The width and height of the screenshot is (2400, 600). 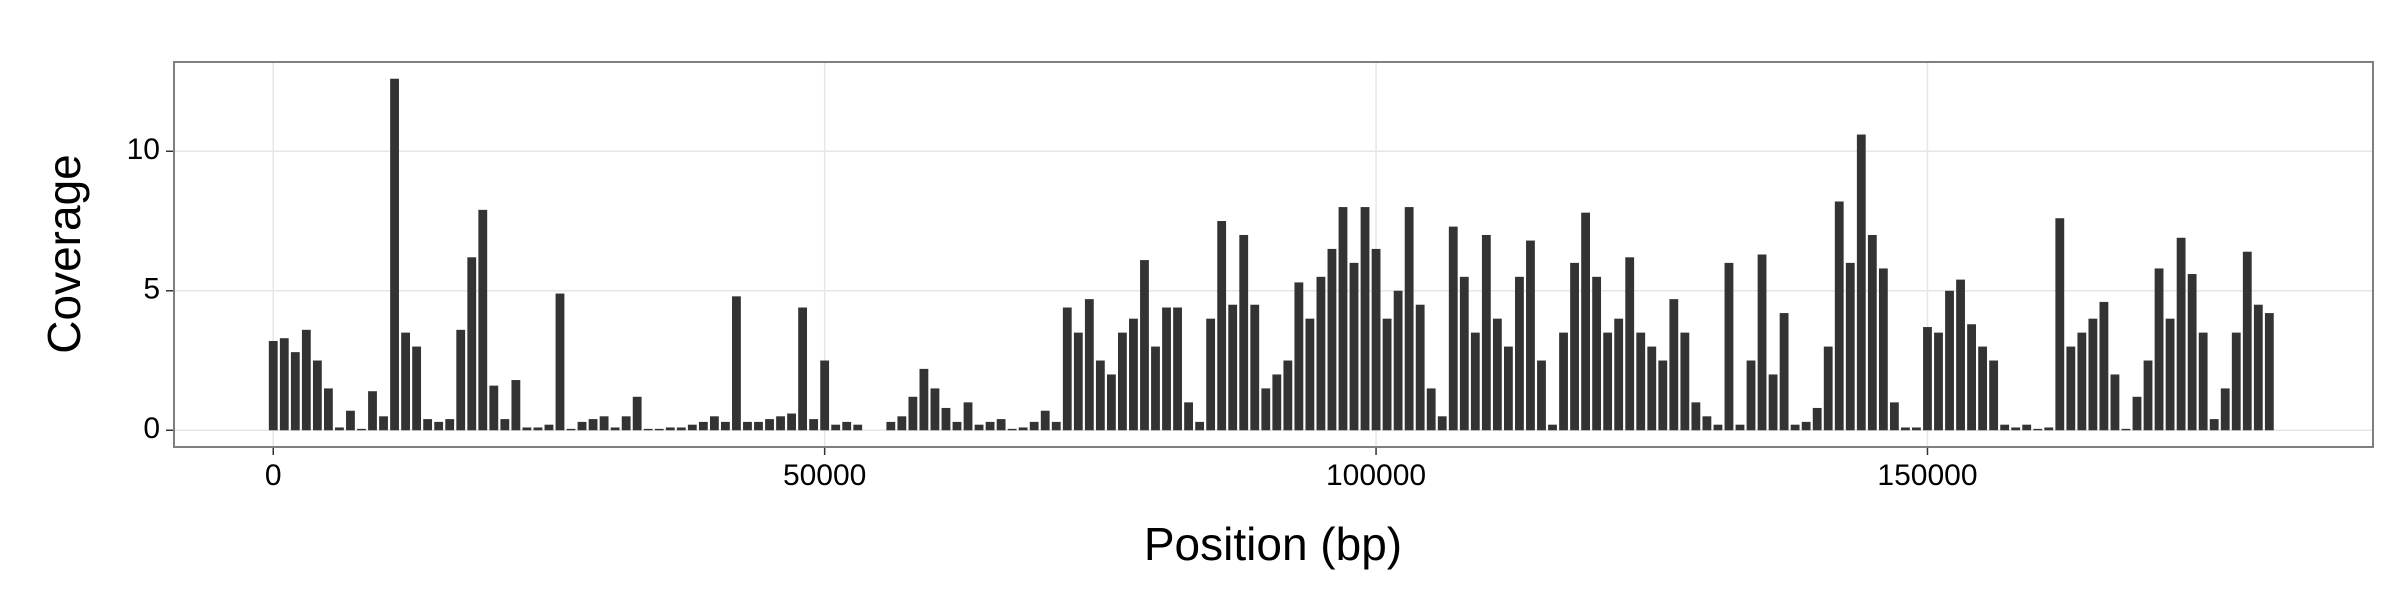 What do you see at coordinates (151, 289) in the screenshot?
I see `y-tick-label: 5` at bounding box center [151, 289].